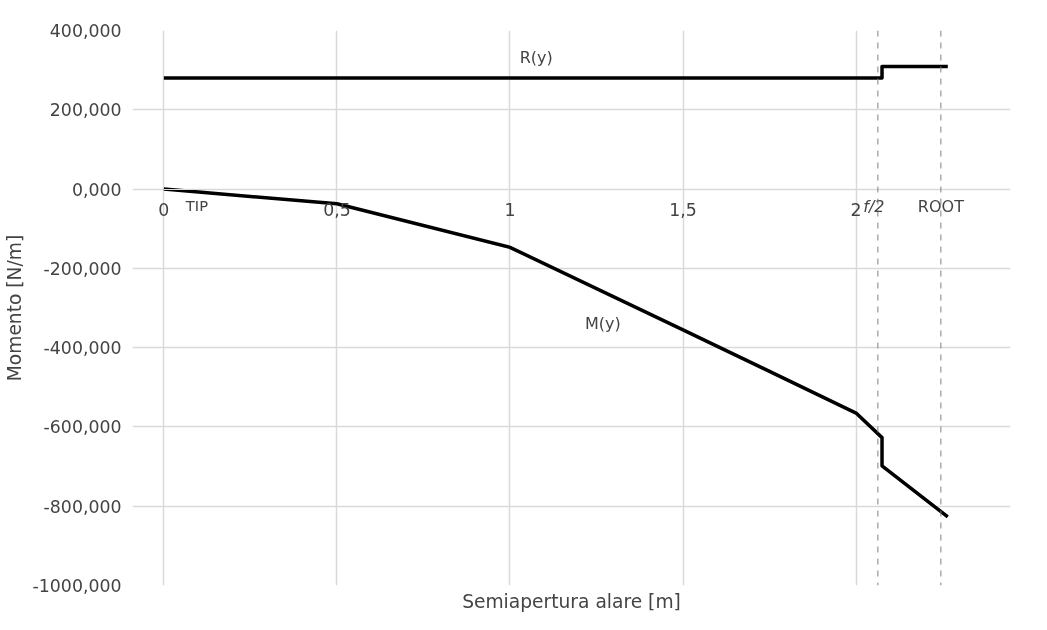 This screenshot has width=1047, height=630. Describe the element at coordinates (536, 57) in the screenshot. I see `series-label: R(y)` at that location.